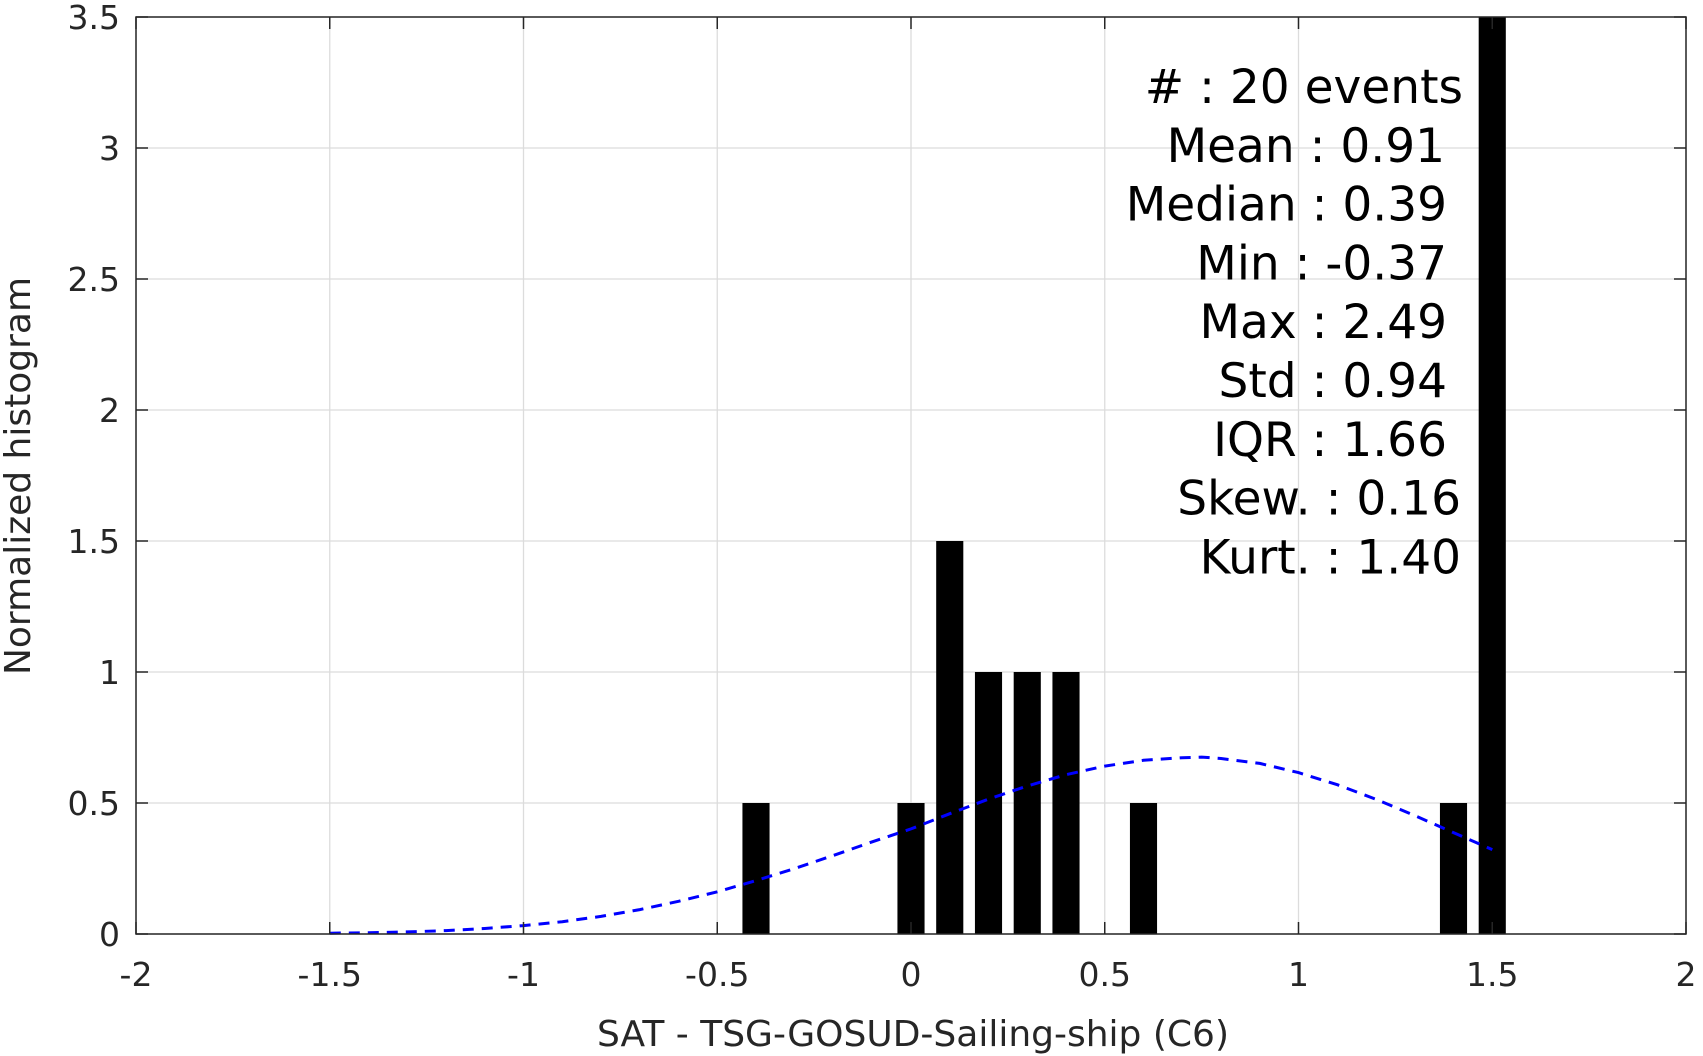  Describe the element at coordinates (913, 1034) in the screenshot. I see `x-axis-title: SAT - TSG-GOSUD-Sailing-ship (C6)` at that location.